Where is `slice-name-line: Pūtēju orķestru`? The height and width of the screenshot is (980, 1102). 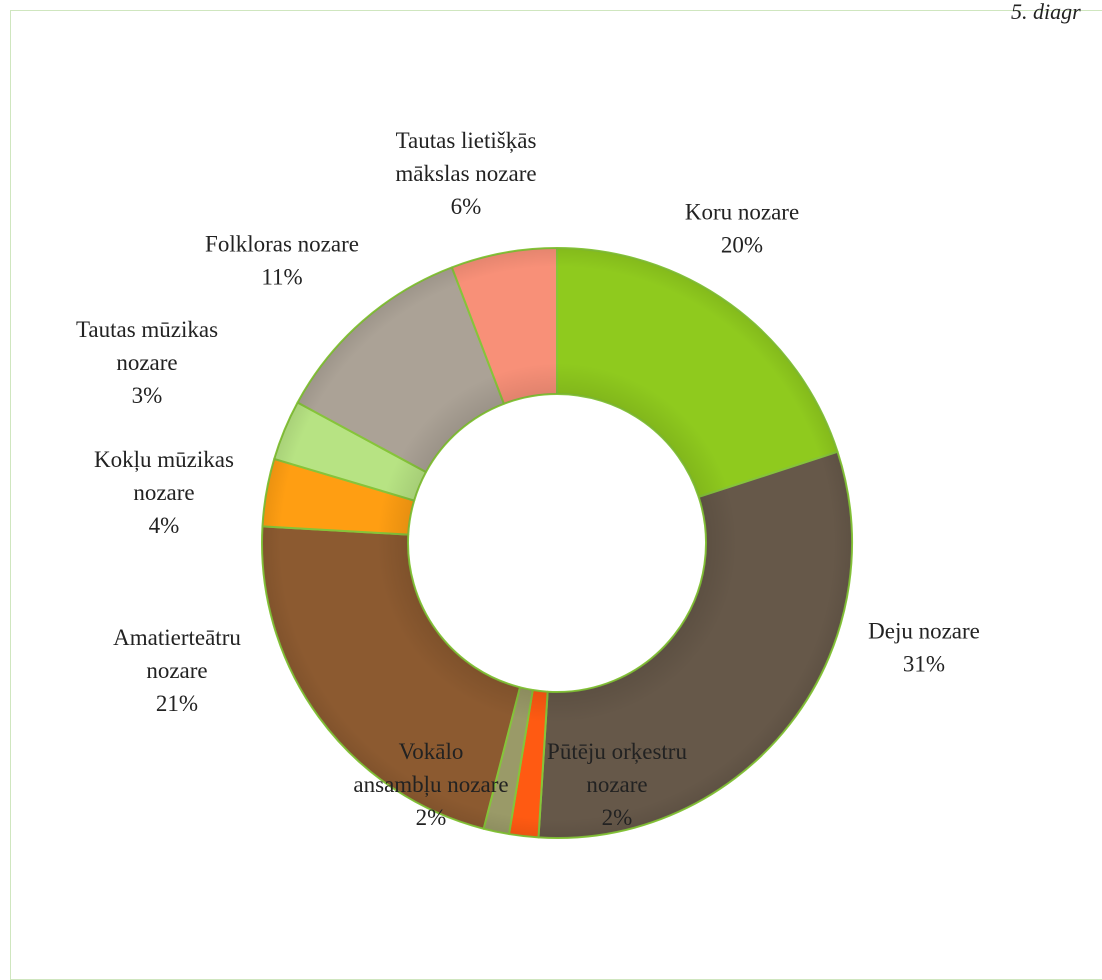 slice-name-line: Pūtēju orķestru is located at coordinates (617, 752).